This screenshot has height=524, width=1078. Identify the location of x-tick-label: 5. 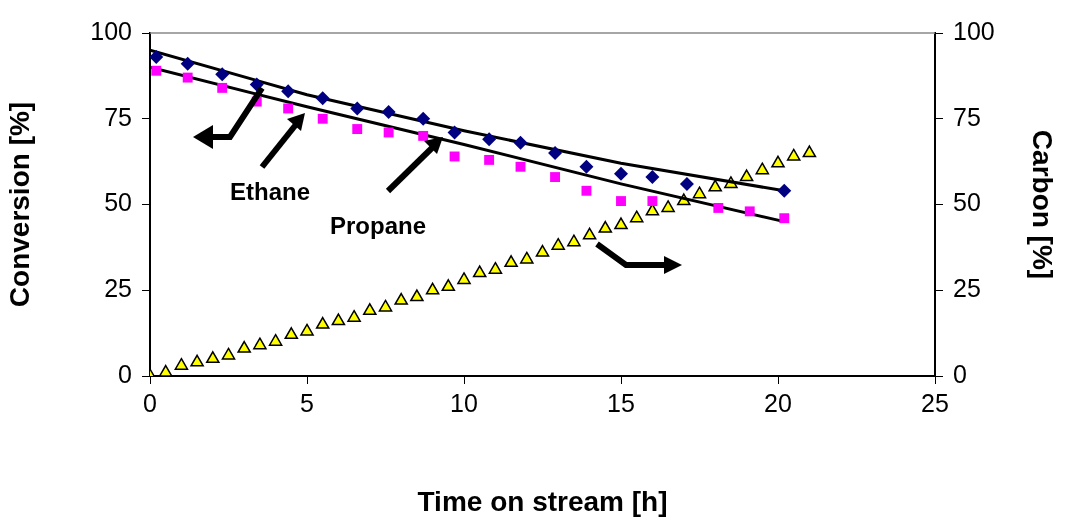
(307, 402).